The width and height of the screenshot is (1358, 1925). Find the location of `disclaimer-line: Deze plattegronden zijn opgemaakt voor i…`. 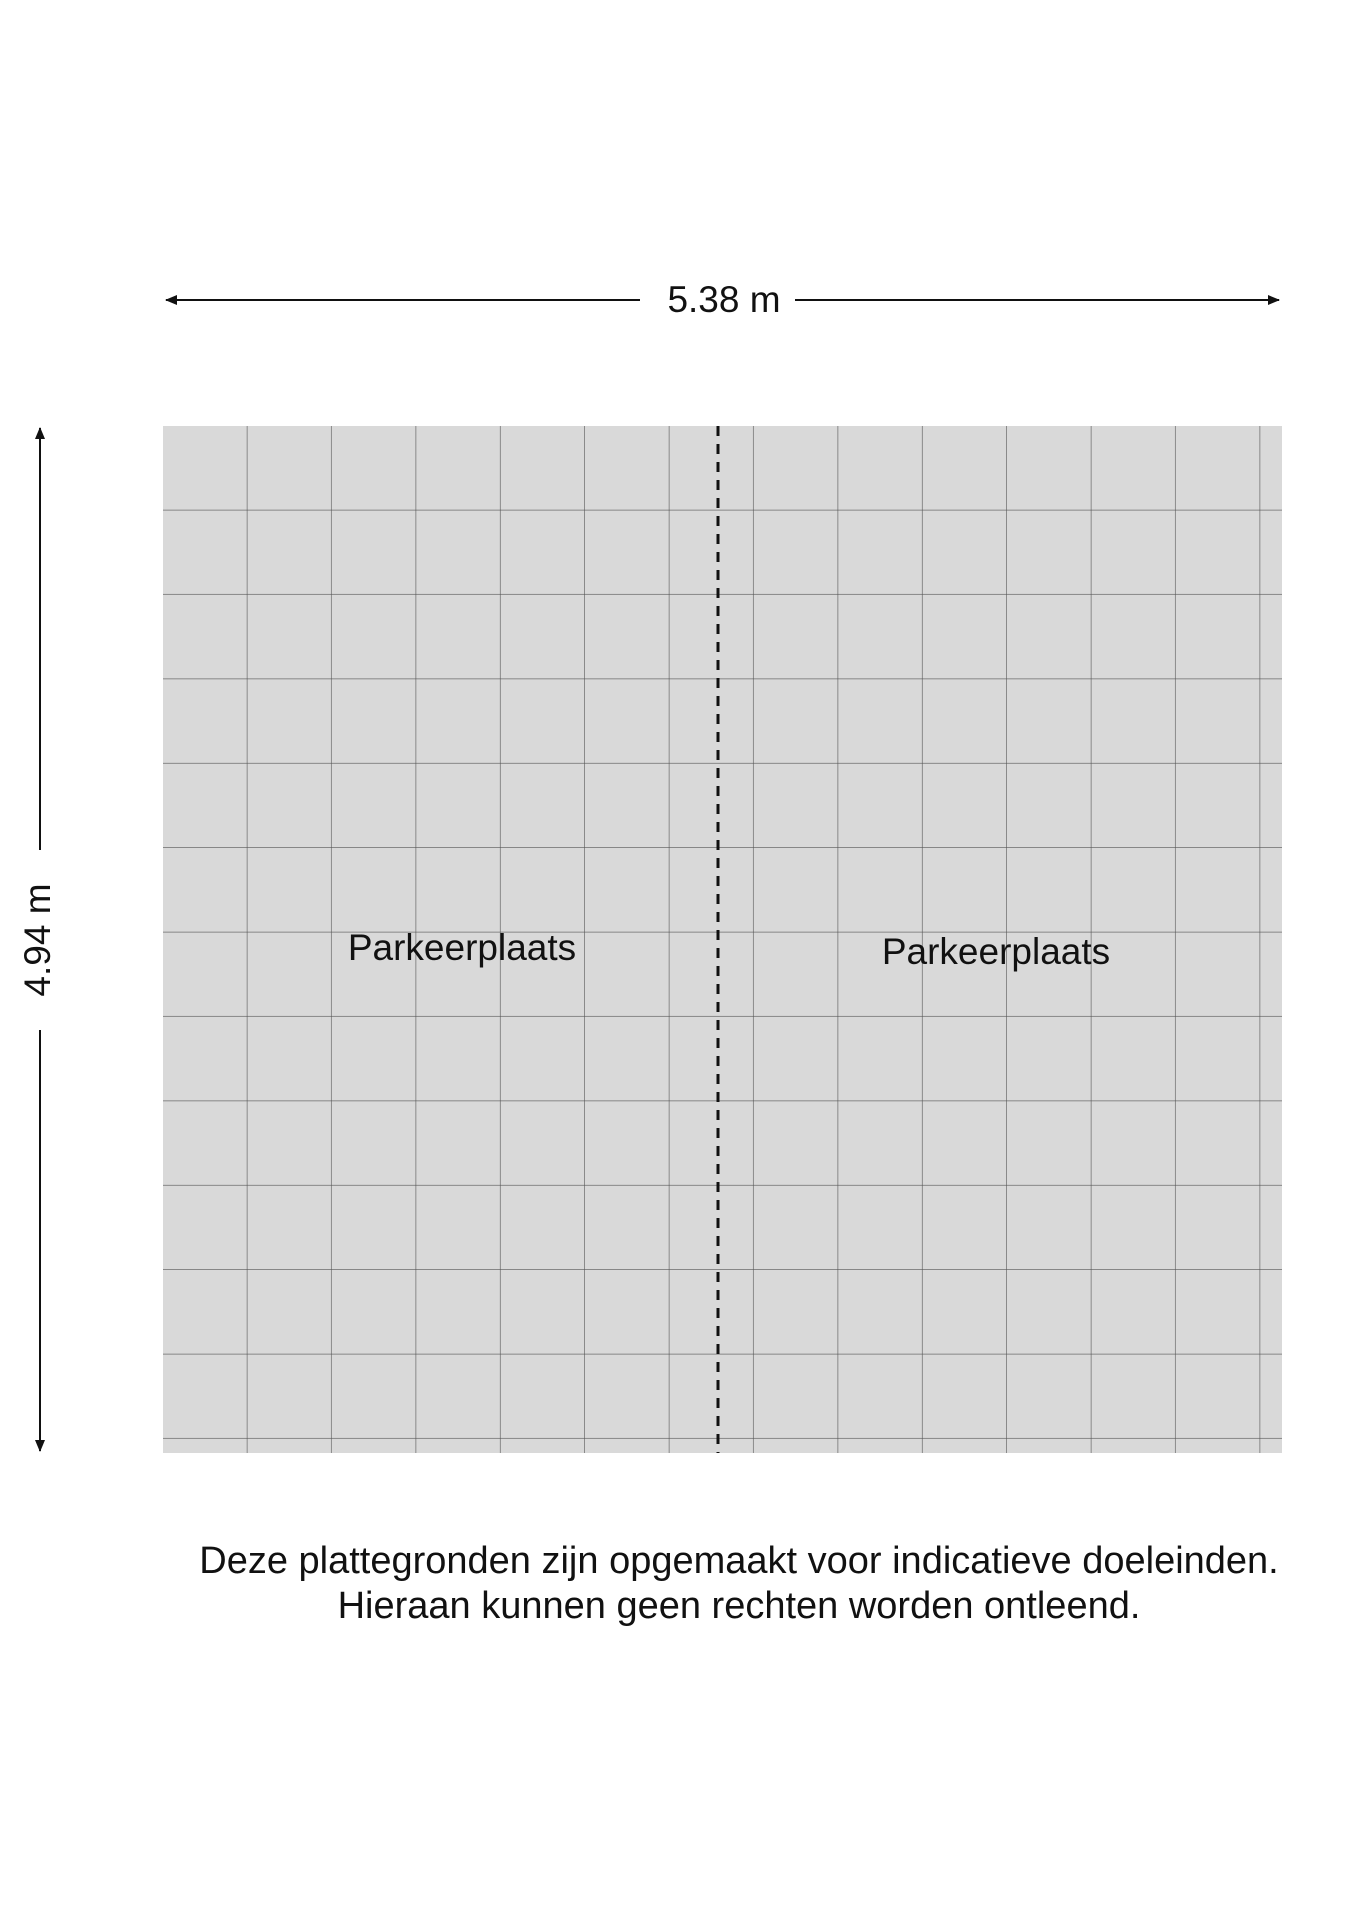

disclaimer-line: Deze plattegronden zijn opgemaakt voor i… is located at coordinates (739, 1561).